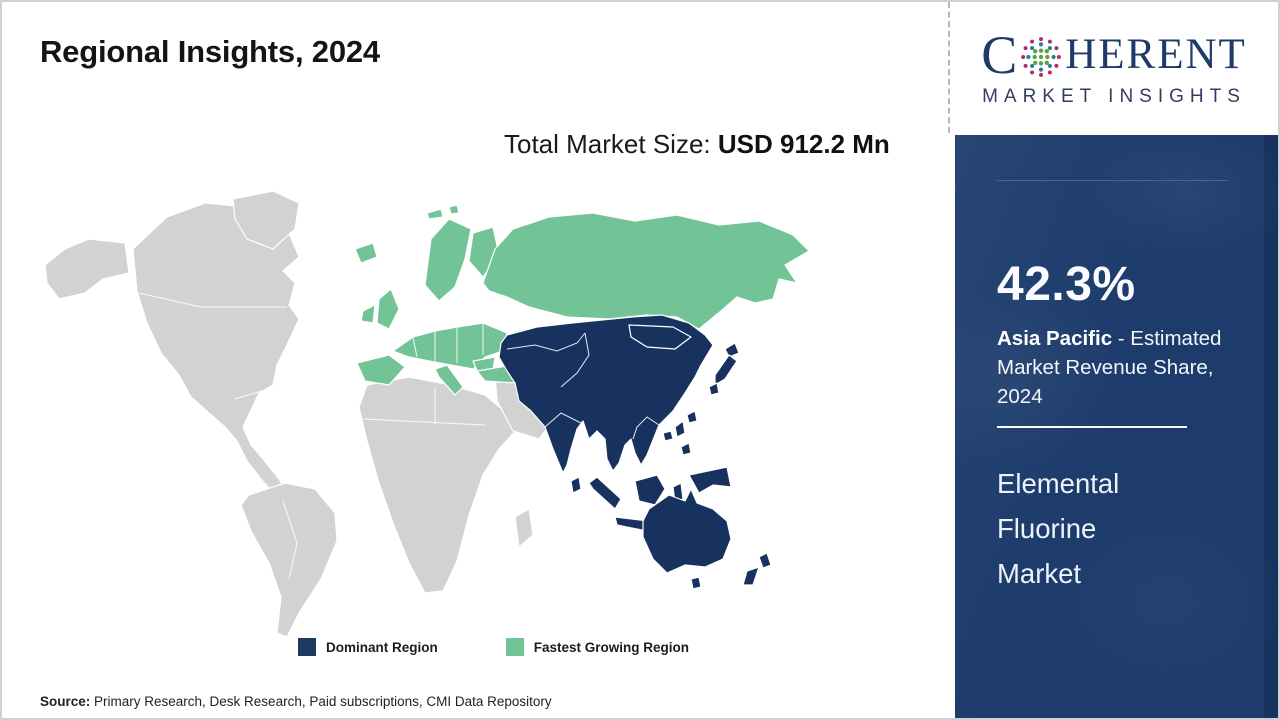  What do you see at coordinates (605, 493) in the screenshot?
I see `land-sumatra` at bounding box center [605, 493].